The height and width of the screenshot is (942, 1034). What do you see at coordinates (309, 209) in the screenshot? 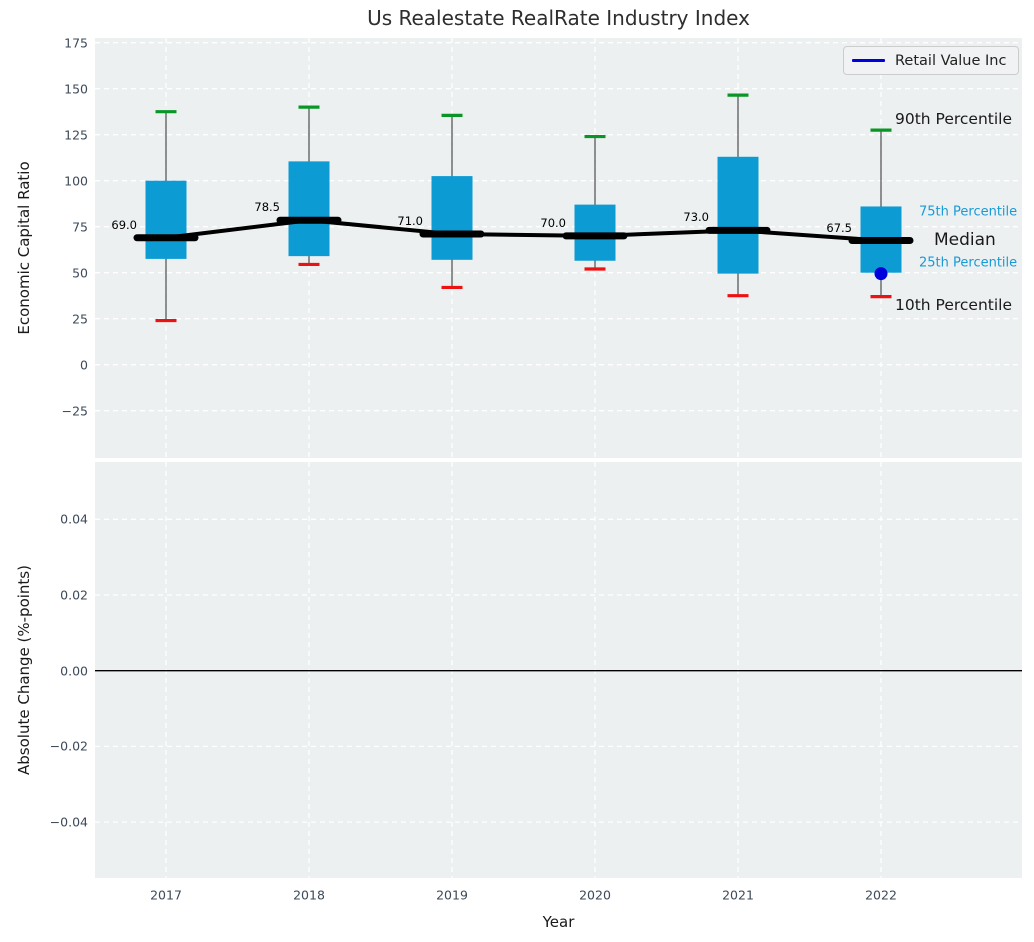
I see `box-2018` at bounding box center [309, 209].